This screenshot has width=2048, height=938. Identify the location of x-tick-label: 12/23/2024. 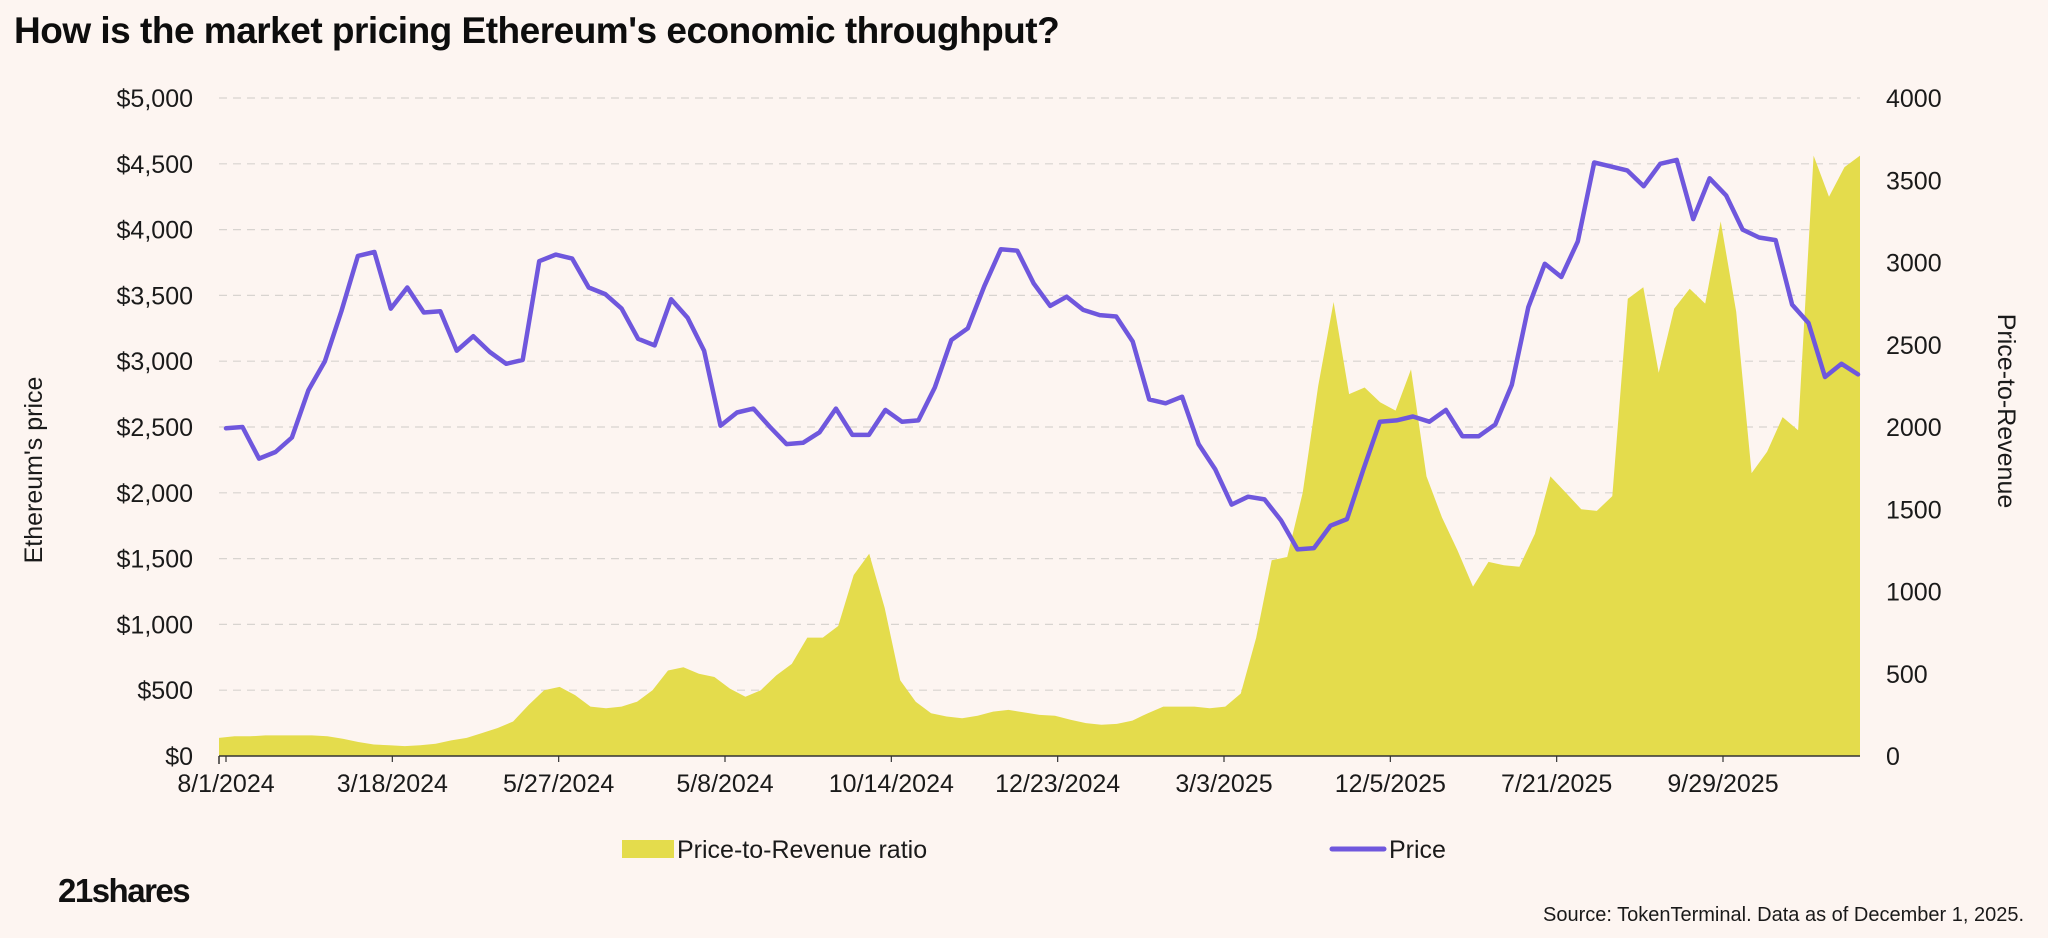
(1057, 784).